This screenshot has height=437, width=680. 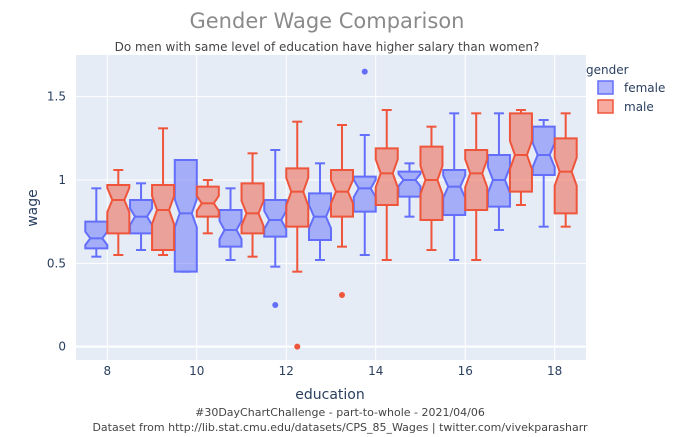 I want to click on legend: gender female male, so click(x=625, y=88).